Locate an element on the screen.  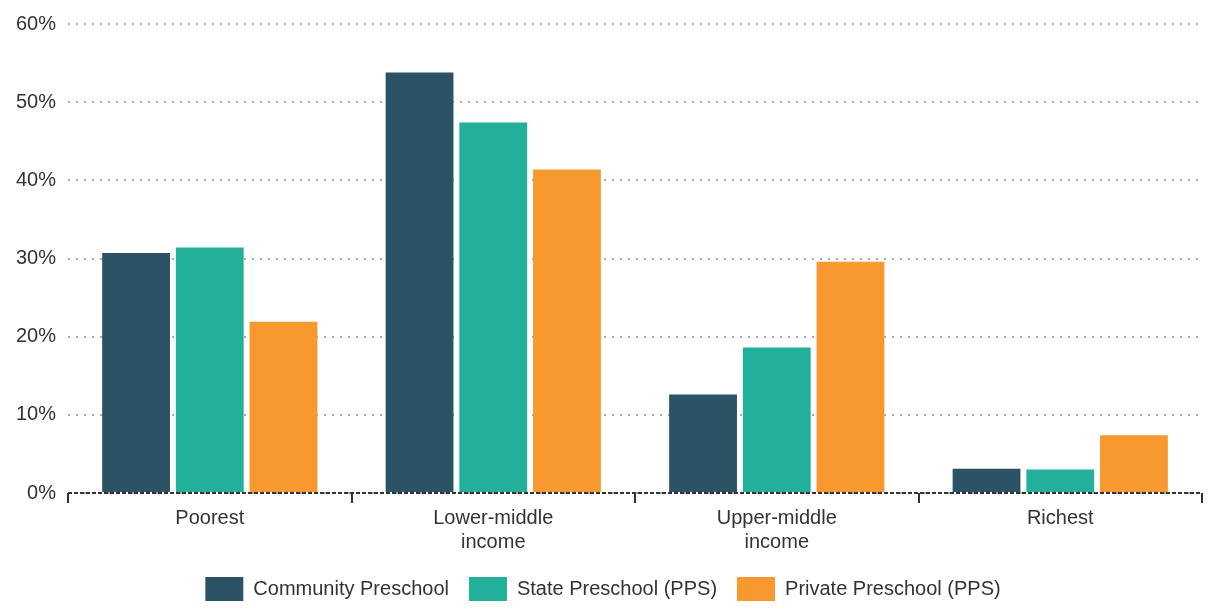
y-tick-label: 10% is located at coordinates (36, 413).